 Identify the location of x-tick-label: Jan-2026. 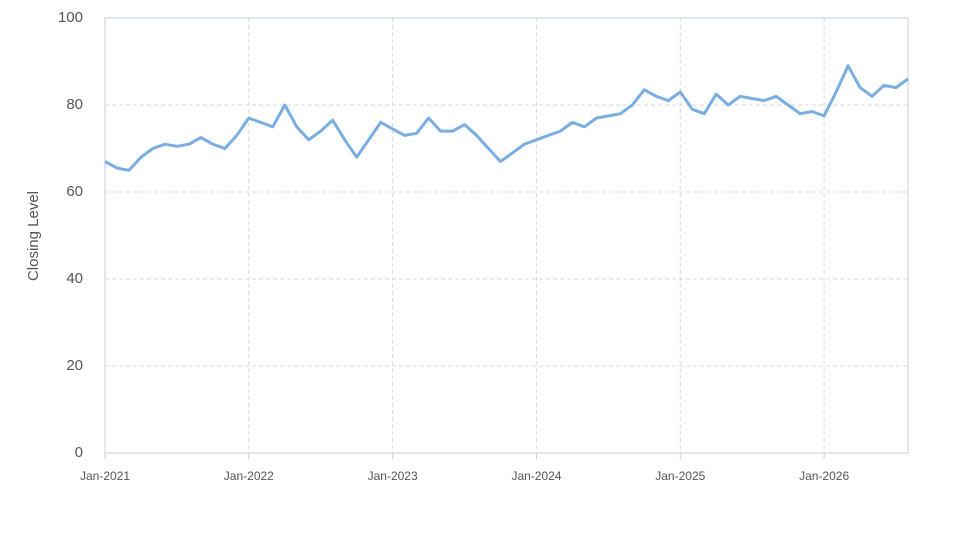
(824, 476).